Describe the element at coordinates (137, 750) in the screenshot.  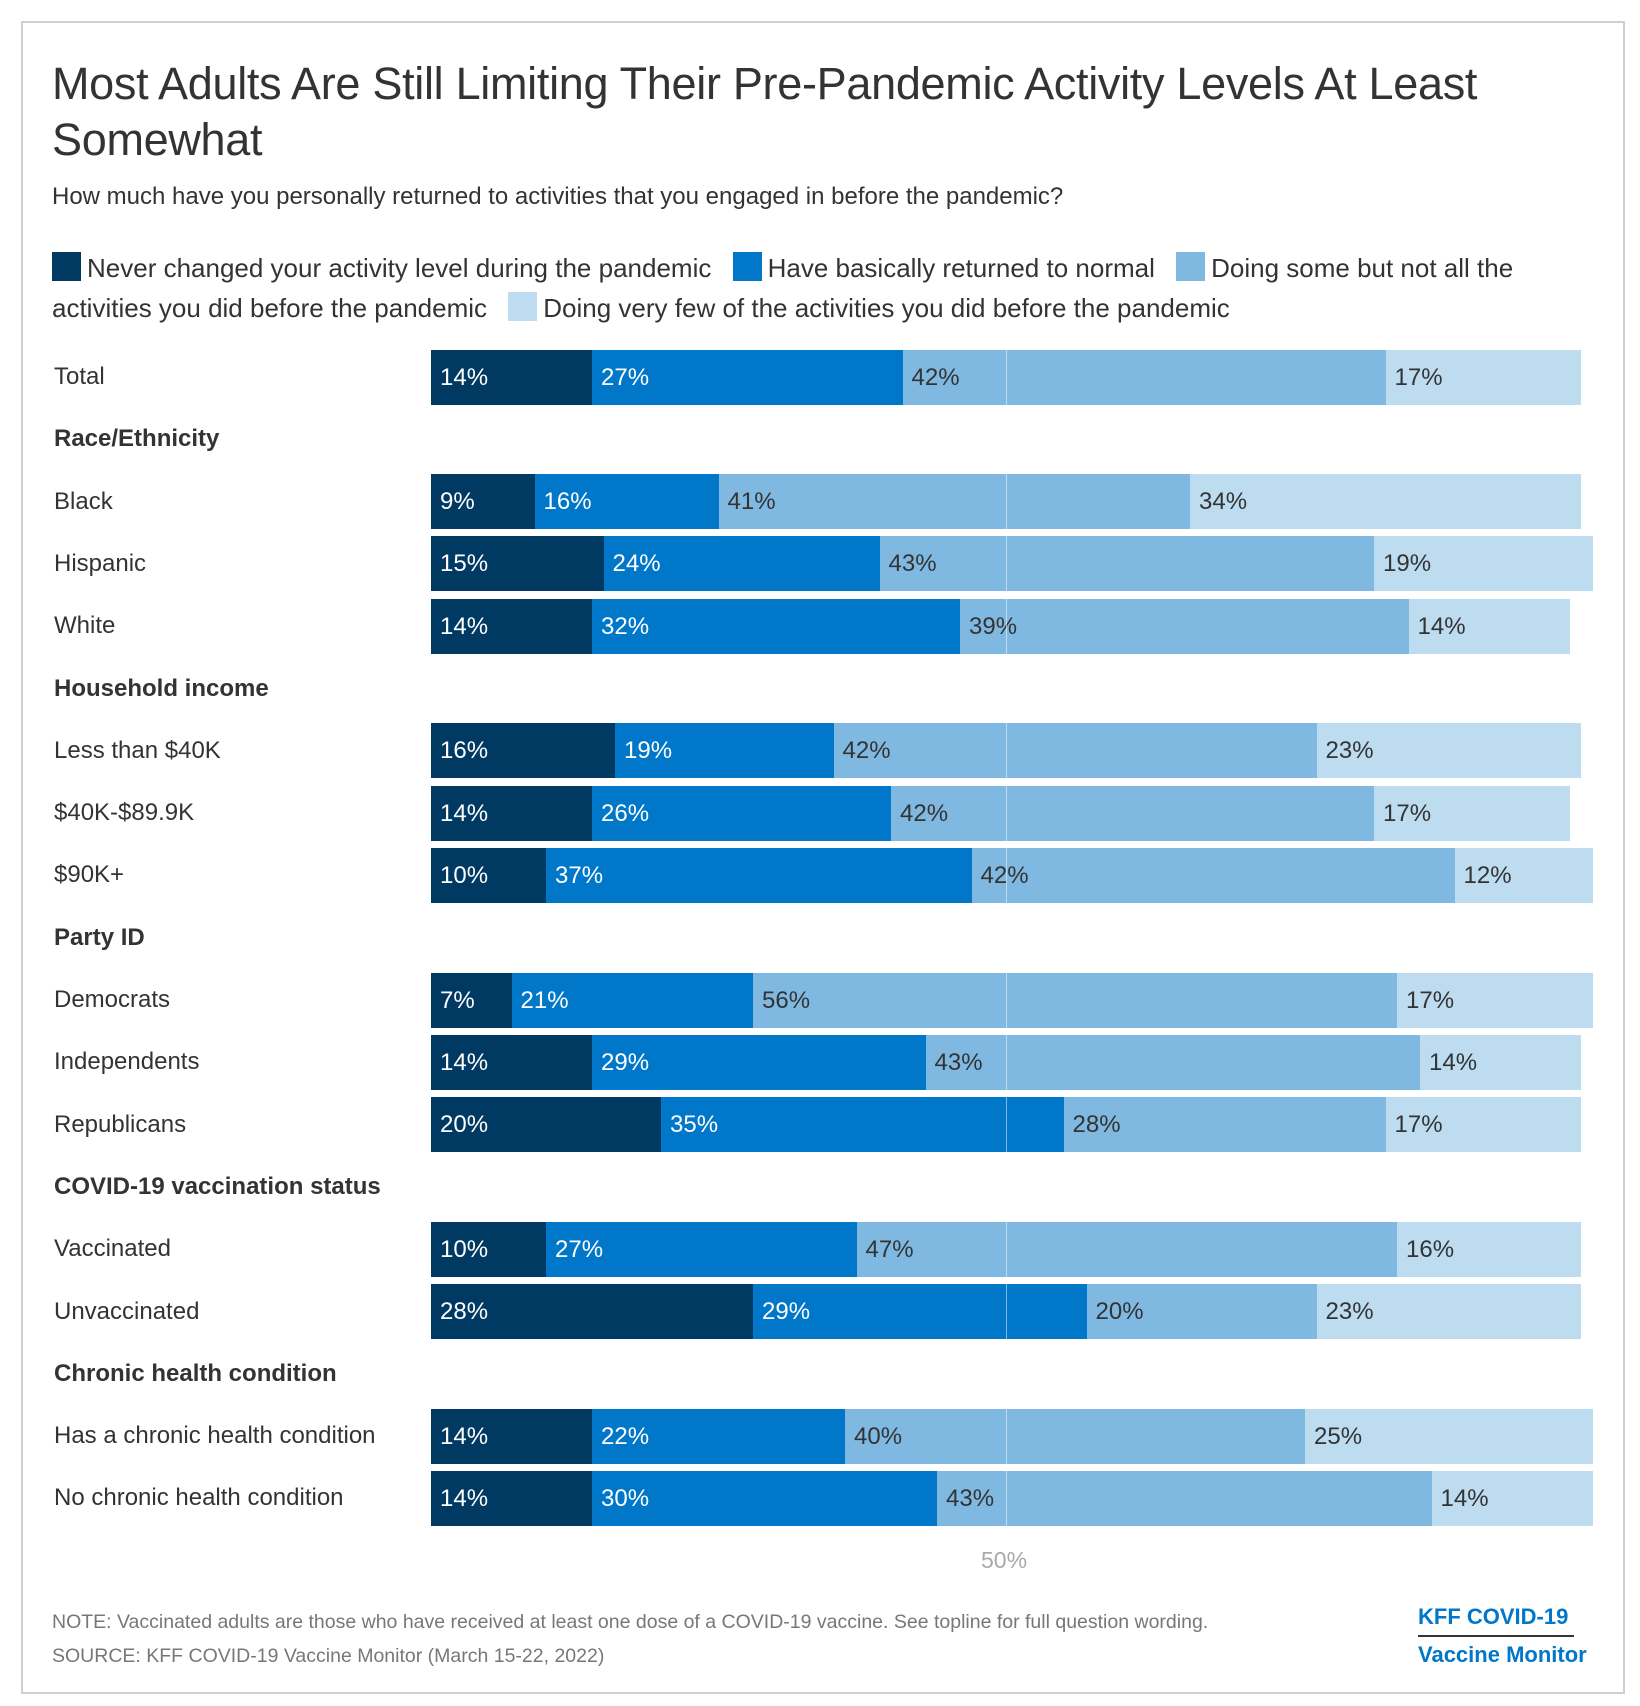
I see `row-label-less-than-40k: Less than $40K` at that location.